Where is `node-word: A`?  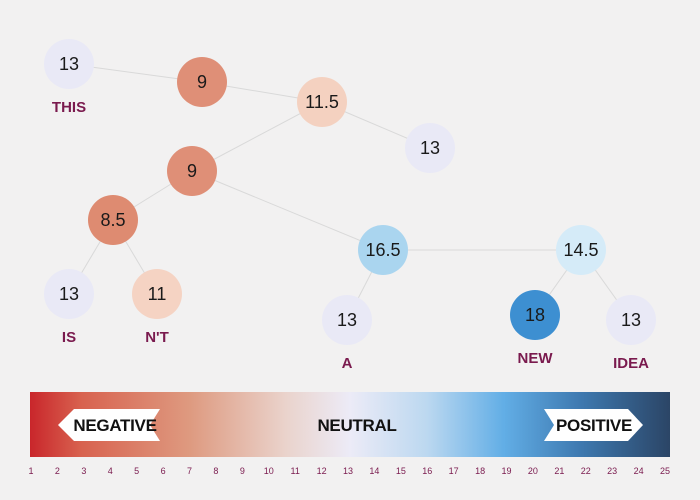
node-word: A is located at coordinates (347, 363).